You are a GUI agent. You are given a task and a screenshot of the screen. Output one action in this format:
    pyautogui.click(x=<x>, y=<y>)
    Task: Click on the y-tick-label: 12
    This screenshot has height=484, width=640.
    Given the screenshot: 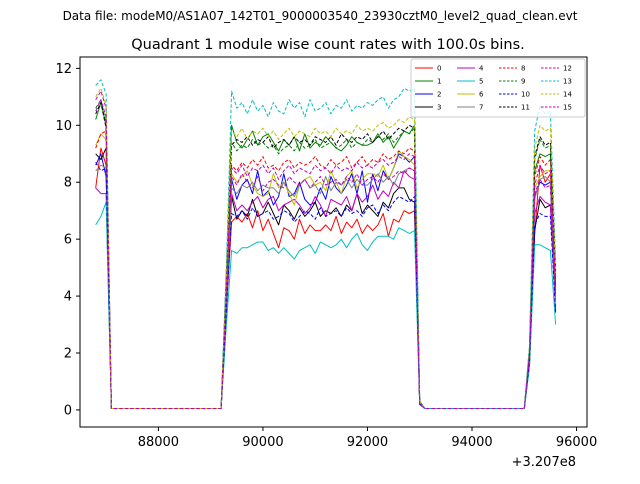 What is the action you would take?
    pyautogui.click(x=63, y=69)
    